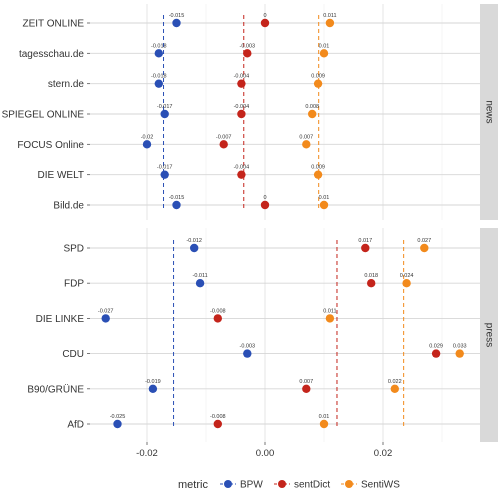 Image resolution: width=504 pixels, height=504 pixels. What do you see at coordinates (75, 425) in the screenshot?
I see `category-label-afd: AfD` at bounding box center [75, 425].